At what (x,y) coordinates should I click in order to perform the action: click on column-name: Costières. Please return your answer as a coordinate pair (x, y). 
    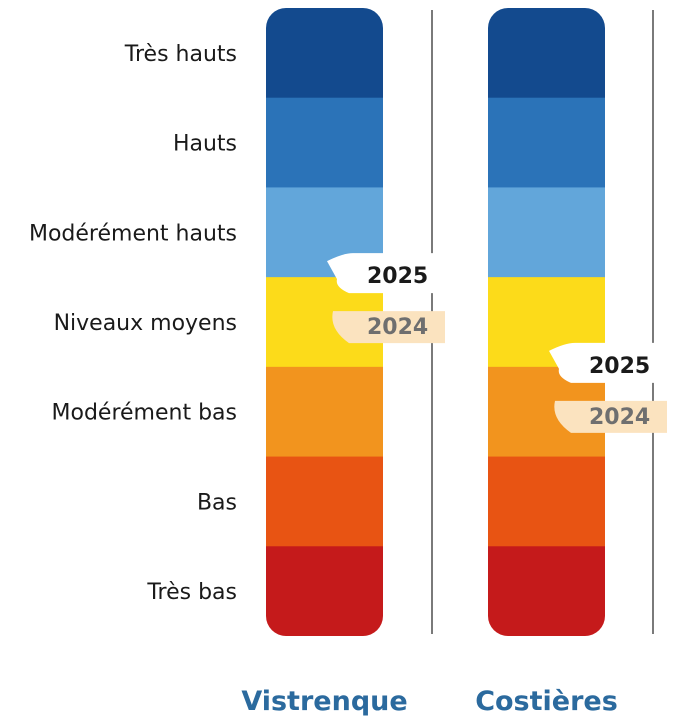
    Looking at the image, I should click on (546, 701).